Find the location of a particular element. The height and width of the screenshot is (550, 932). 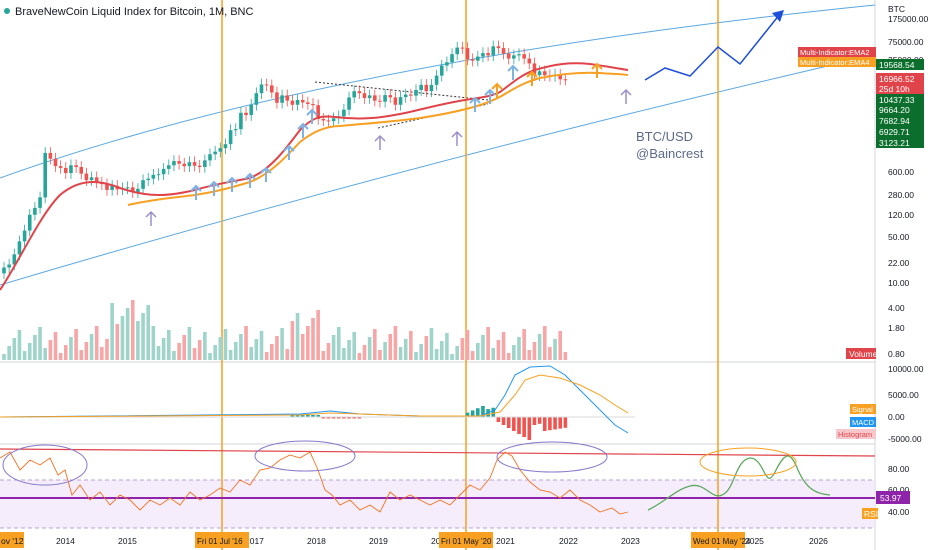

price-tick-label: 280.00 is located at coordinates (901, 195).